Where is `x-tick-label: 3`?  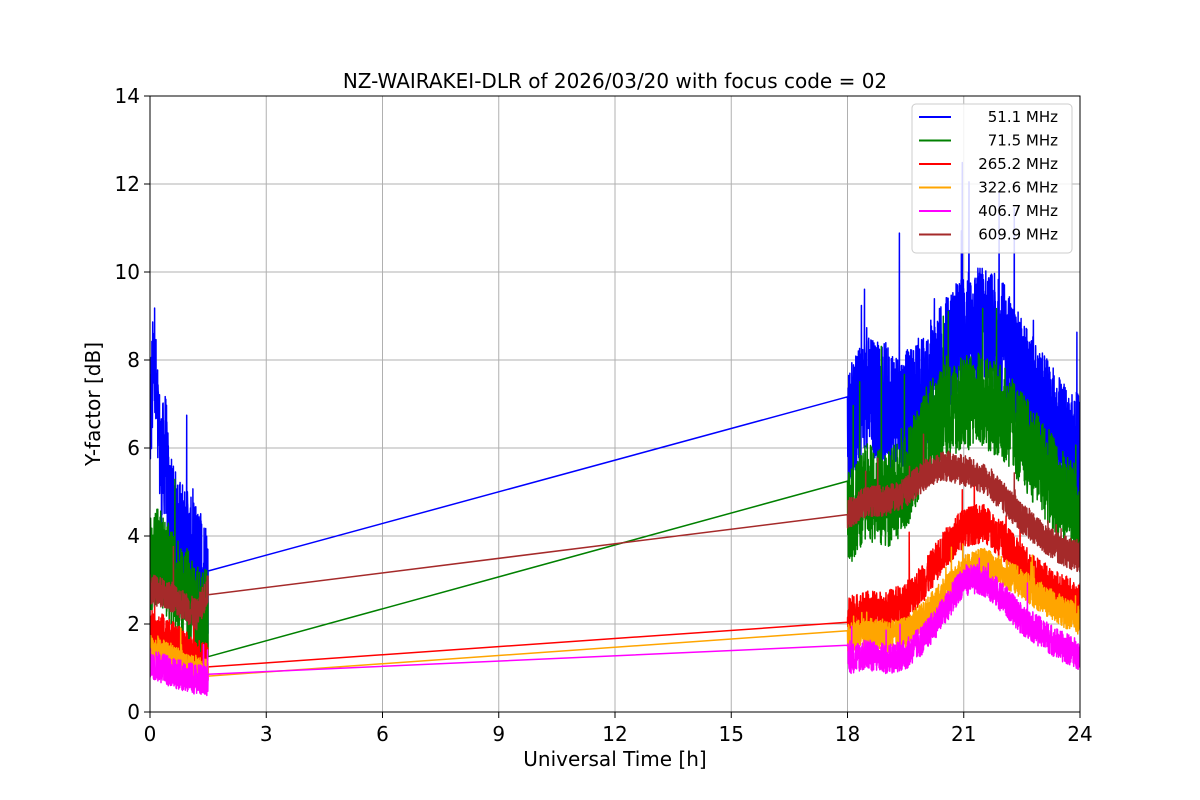
x-tick-label: 3 is located at coordinates (266, 734).